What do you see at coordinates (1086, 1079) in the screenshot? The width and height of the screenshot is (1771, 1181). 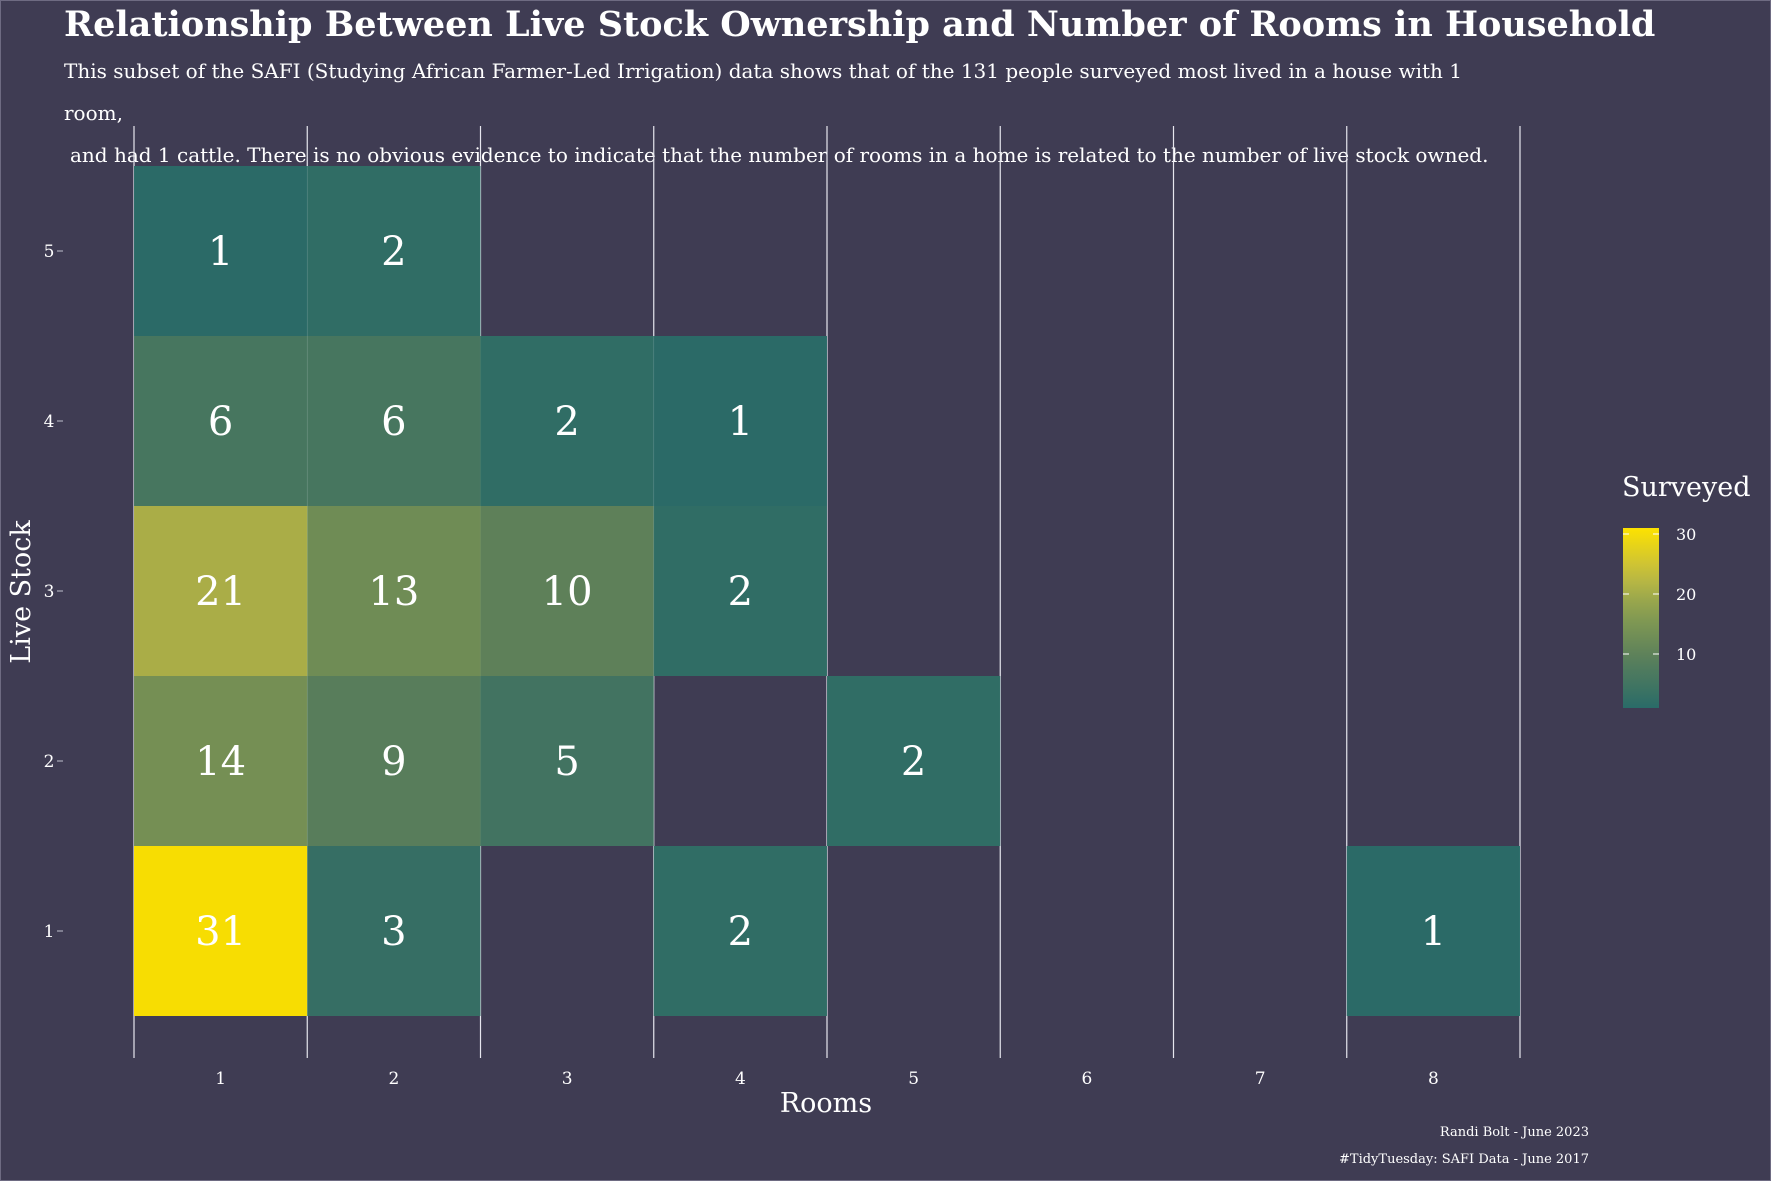 I see `x-tick-label: 6` at bounding box center [1086, 1079].